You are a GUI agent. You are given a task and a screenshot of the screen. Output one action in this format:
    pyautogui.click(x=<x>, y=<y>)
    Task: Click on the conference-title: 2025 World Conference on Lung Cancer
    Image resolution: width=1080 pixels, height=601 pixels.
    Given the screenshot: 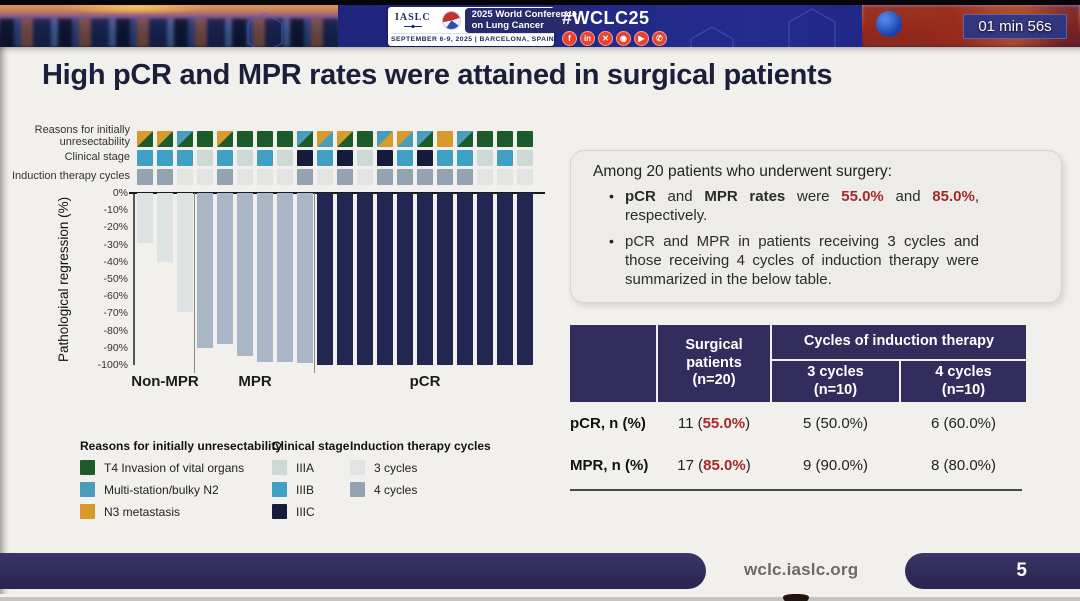 What is the action you would take?
    pyautogui.click(x=524, y=20)
    